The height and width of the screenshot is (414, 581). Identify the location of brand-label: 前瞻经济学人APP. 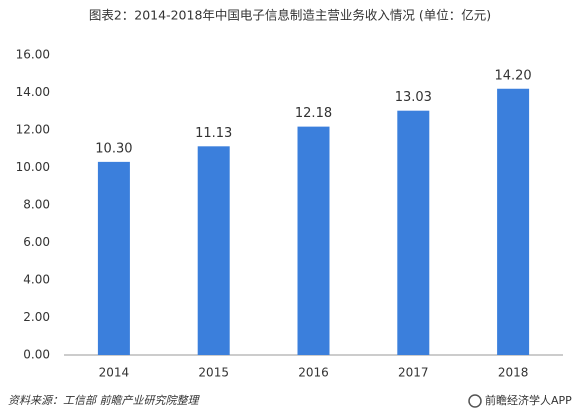
(528, 400).